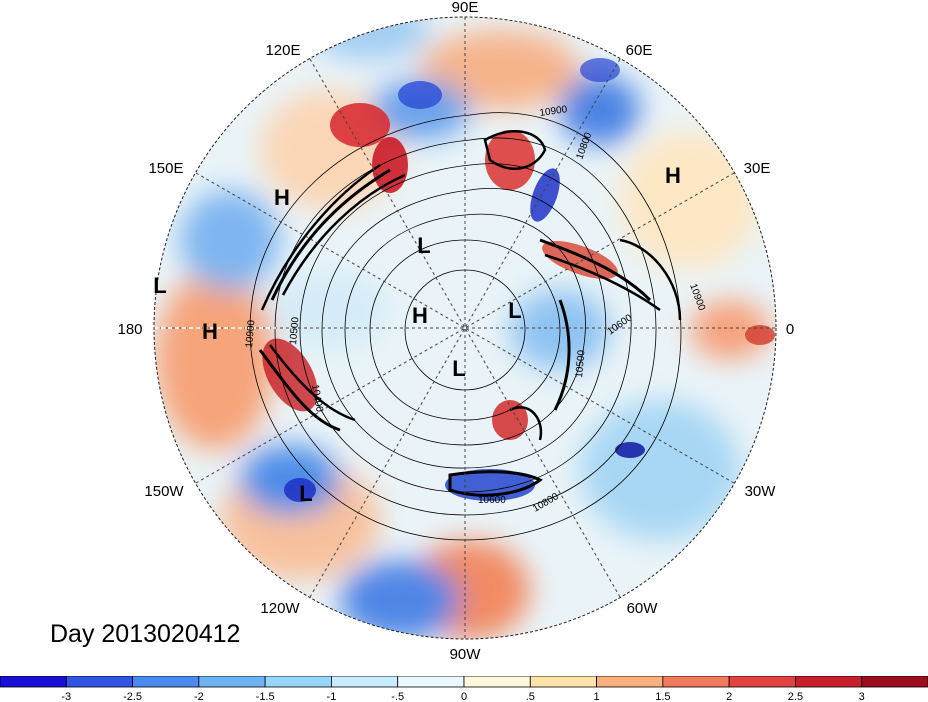 Image resolution: width=928 pixels, height=702 pixels. Describe the element at coordinates (66, 696) in the screenshot. I see `colorbar-tick-label: -3` at that location.